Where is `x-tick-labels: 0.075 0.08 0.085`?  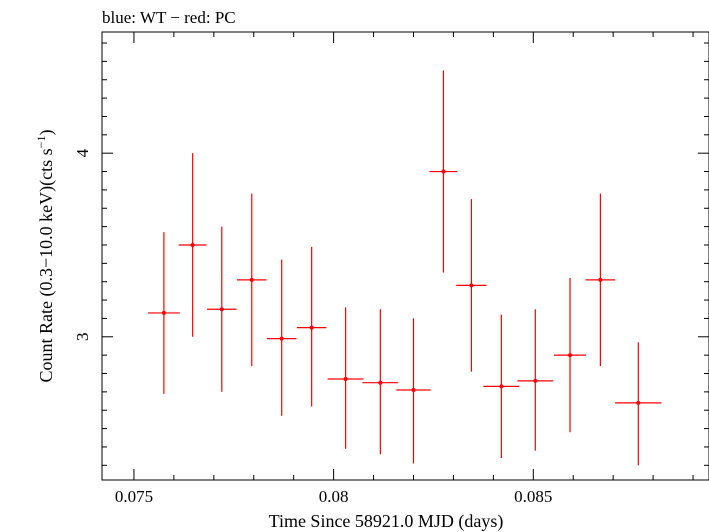 x-tick-labels: 0.075 0.08 0.085 is located at coordinates (334, 496).